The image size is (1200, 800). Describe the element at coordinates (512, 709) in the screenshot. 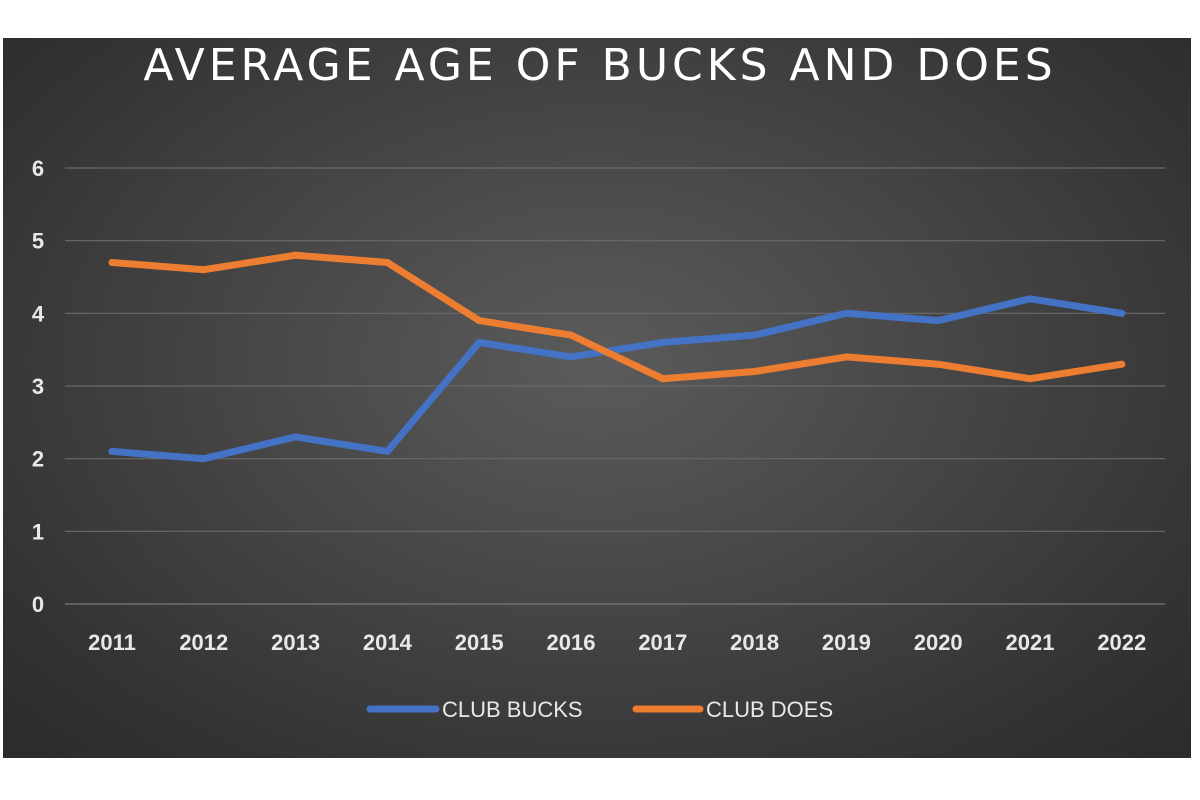

I see `legend-label: CLUB BUCKS` at that location.